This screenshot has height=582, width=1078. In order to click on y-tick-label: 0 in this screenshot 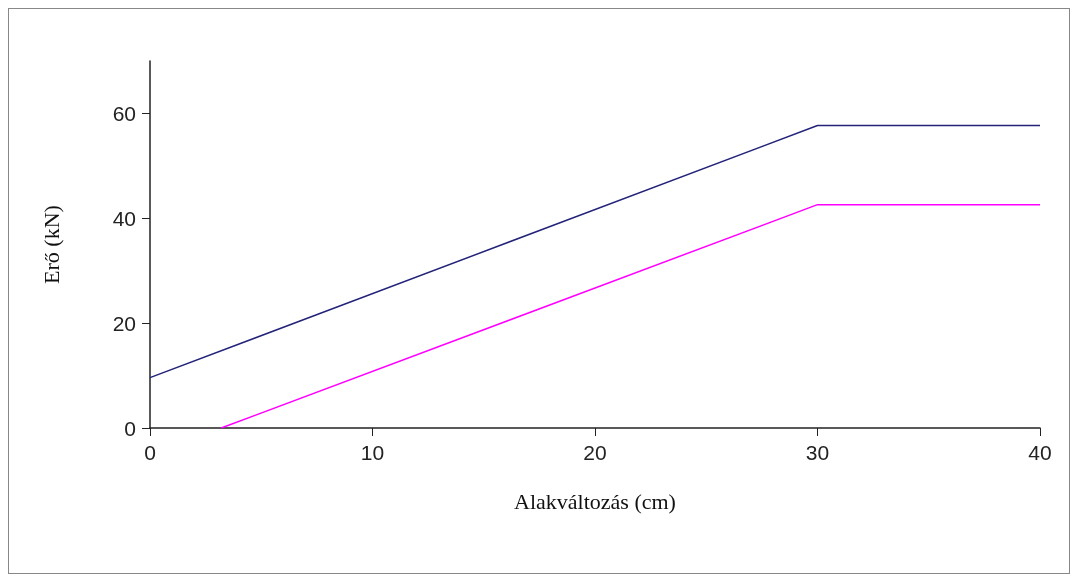, I will do `click(130, 428)`.